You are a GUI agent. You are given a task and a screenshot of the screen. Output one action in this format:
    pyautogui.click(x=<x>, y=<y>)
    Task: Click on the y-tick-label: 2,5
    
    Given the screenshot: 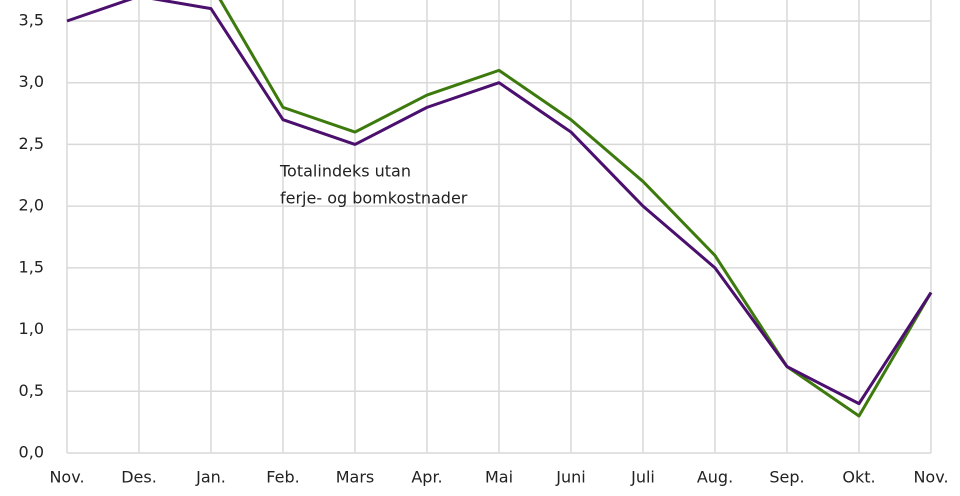 What is the action you would take?
    pyautogui.click(x=31, y=143)
    